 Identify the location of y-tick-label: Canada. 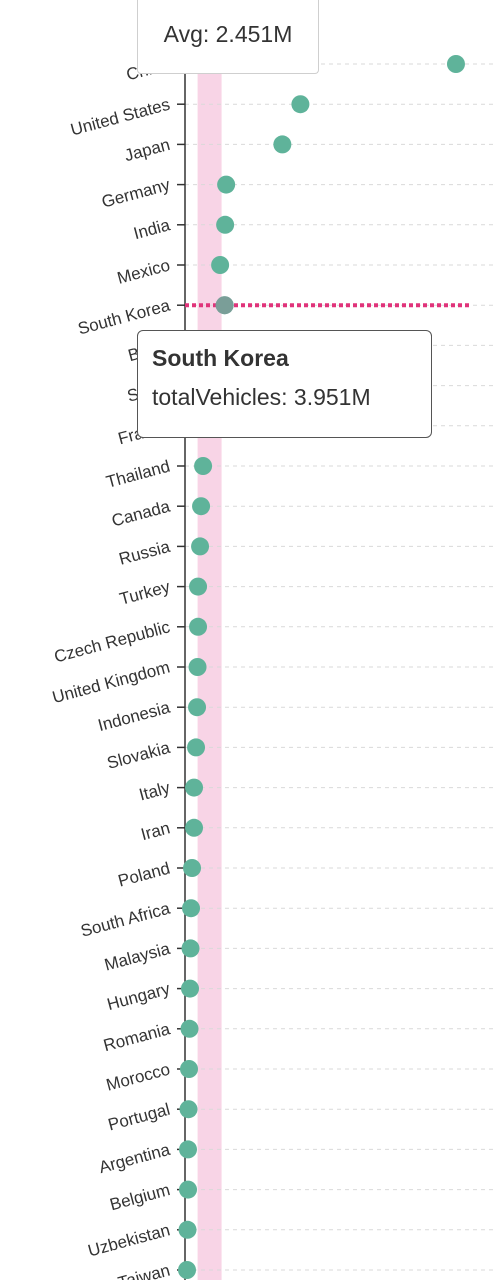
(141, 514).